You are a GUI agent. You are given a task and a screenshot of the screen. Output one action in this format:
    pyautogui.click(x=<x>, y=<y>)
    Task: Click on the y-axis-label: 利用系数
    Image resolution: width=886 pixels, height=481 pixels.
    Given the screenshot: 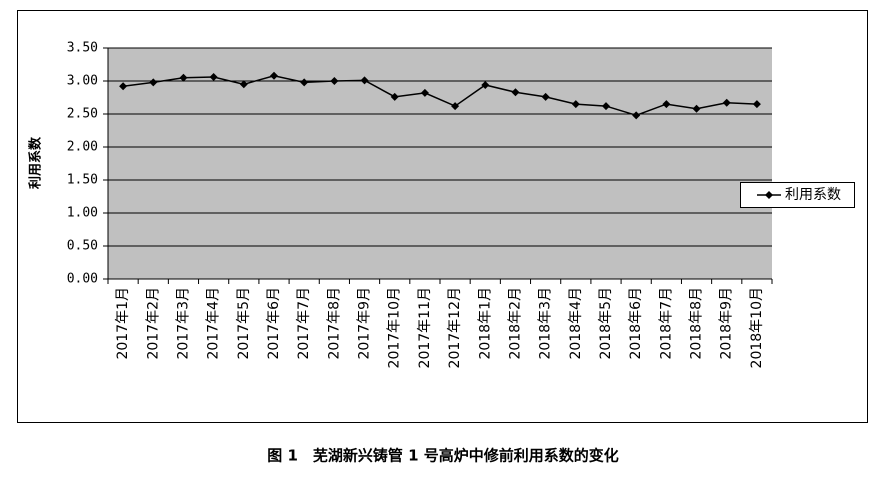 What is the action you would take?
    pyautogui.click(x=36, y=162)
    